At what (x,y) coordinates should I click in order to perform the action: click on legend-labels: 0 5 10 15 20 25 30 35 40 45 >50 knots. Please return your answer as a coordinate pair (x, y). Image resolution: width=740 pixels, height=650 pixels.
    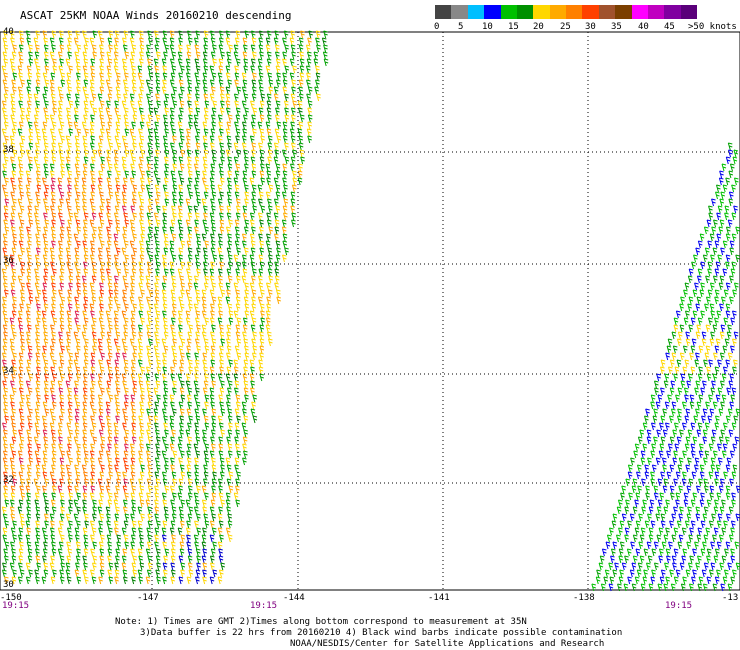
    Looking at the image, I should click on (585, 28).